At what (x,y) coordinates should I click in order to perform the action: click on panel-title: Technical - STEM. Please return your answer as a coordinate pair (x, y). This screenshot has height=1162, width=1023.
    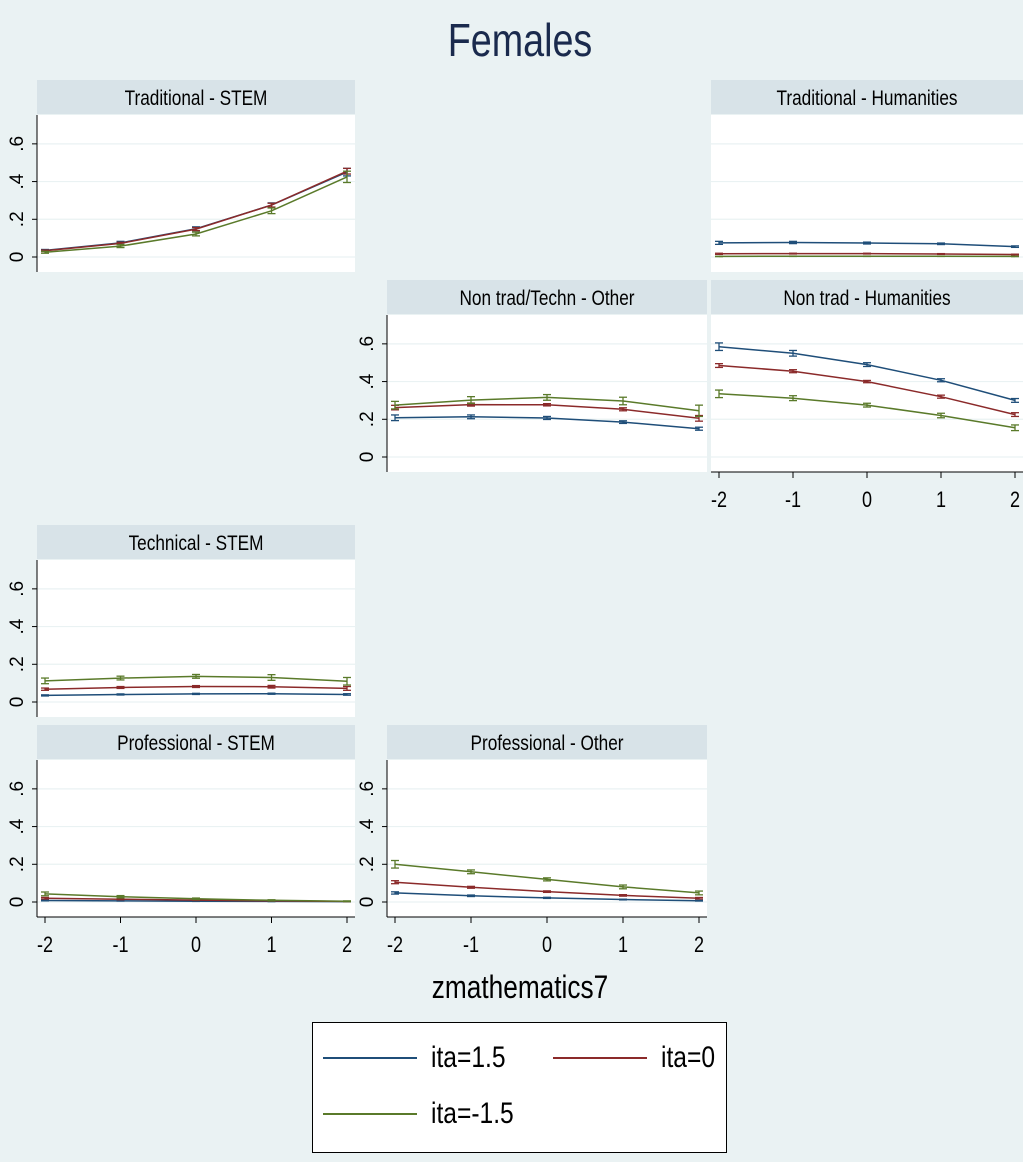
    Looking at the image, I should click on (196, 544).